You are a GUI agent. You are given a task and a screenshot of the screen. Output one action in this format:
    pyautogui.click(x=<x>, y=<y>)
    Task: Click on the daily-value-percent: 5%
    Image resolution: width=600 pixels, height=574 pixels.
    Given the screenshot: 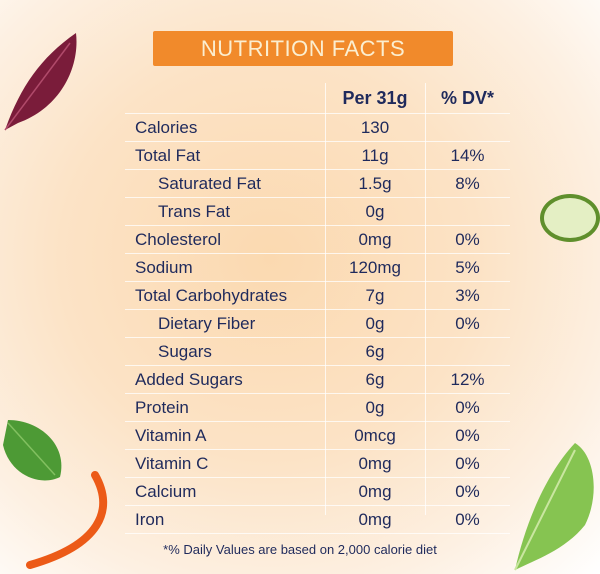 What is the action you would take?
    pyautogui.click(x=467, y=267)
    